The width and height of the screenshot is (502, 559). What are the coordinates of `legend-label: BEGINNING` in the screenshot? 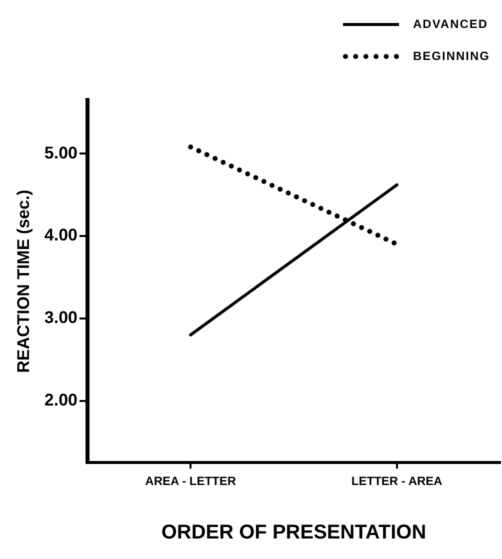 It's located at (451, 56).